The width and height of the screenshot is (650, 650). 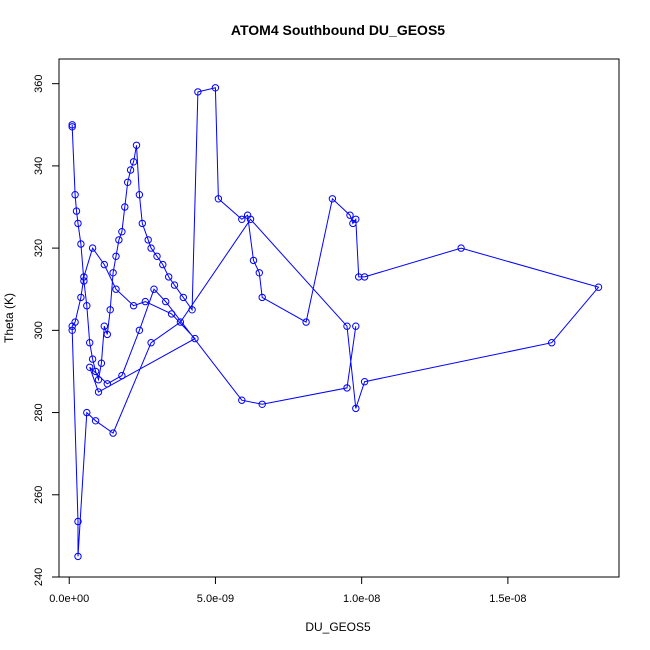 I want to click on y-tick-label: 240, so click(x=39, y=577).